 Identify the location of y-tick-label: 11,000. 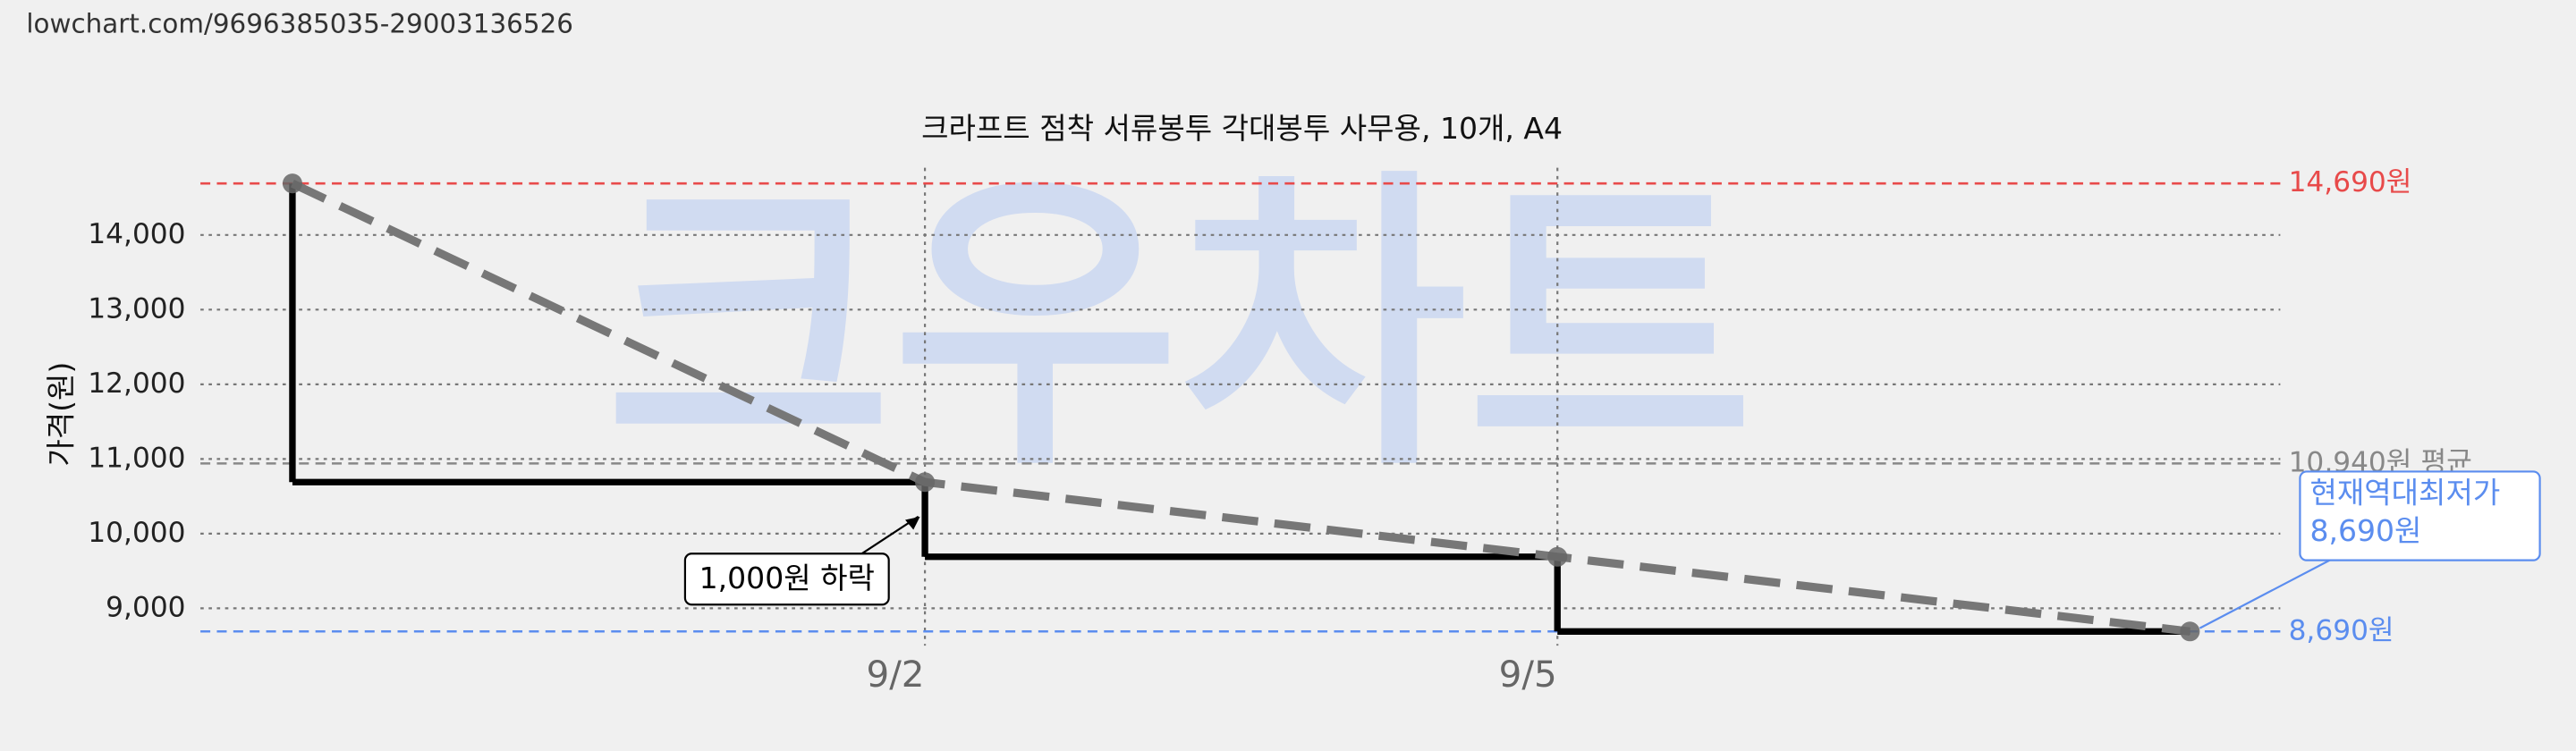
(136, 458).